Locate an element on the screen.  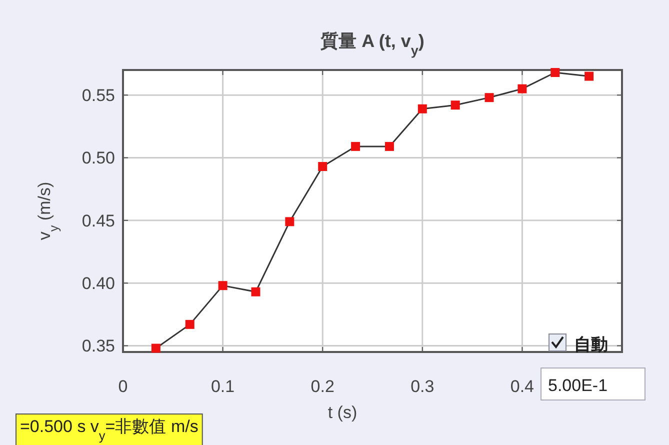
y-tick-label: 0.35 is located at coordinates (98, 346).